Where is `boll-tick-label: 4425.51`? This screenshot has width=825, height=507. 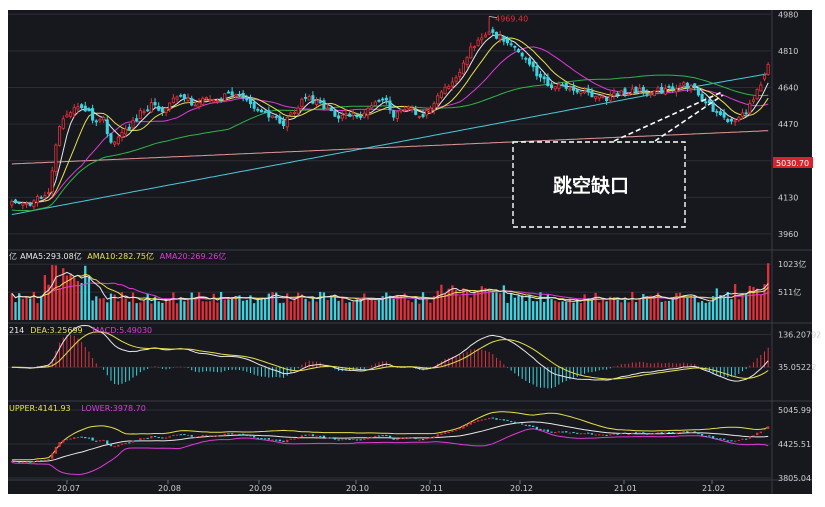
boll-tick-label: 4425.51 is located at coordinates (794, 444).